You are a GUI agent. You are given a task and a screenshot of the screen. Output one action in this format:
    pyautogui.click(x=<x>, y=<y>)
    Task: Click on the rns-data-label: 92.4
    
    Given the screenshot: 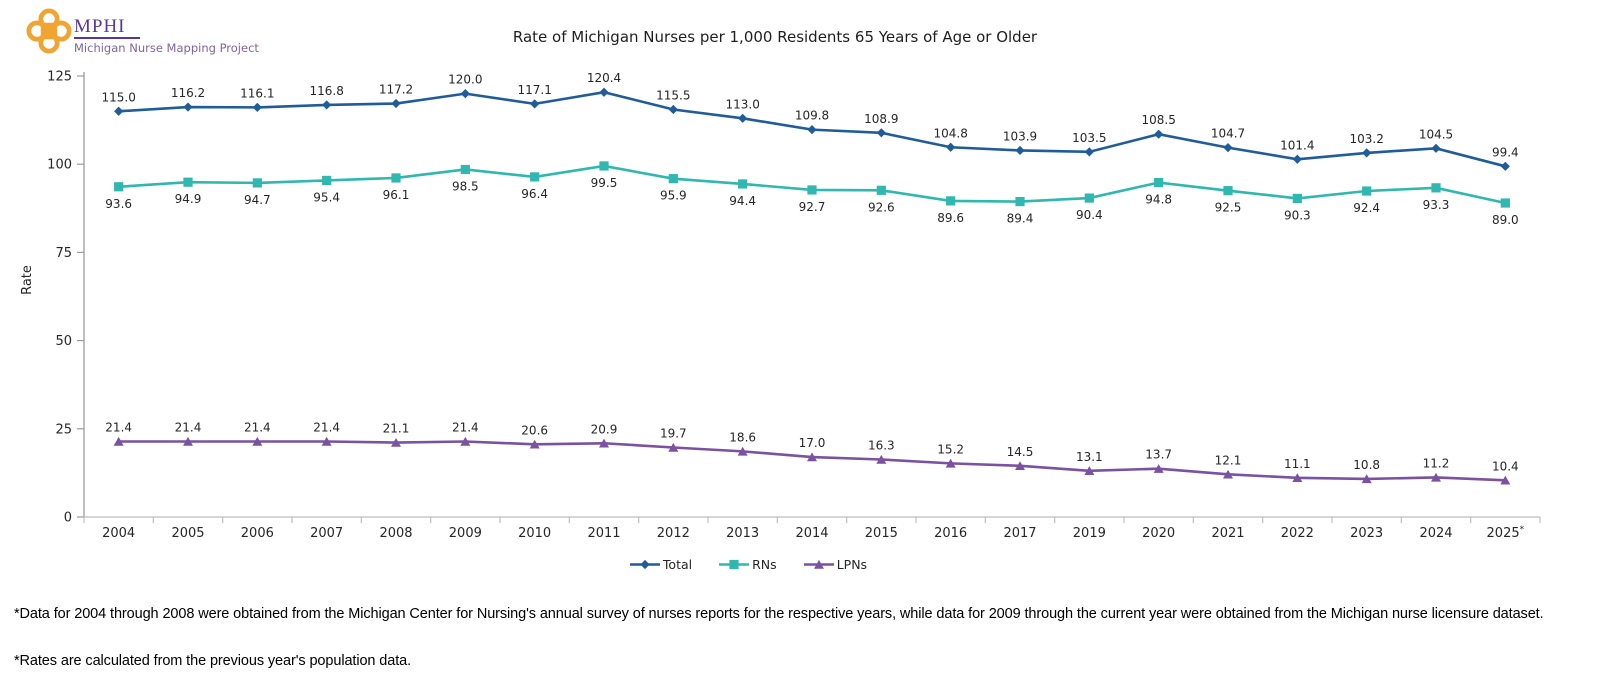 What is the action you would take?
    pyautogui.click(x=1366, y=208)
    